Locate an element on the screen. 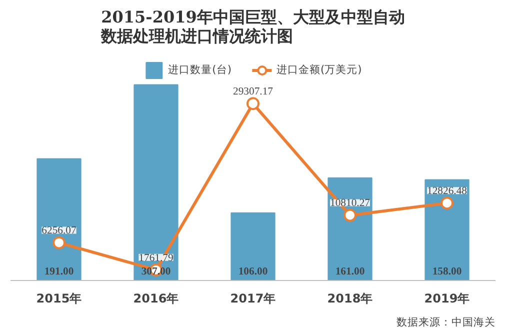 The height and width of the screenshot is (335, 507). x-tick-label: 2018年 is located at coordinates (350, 299).